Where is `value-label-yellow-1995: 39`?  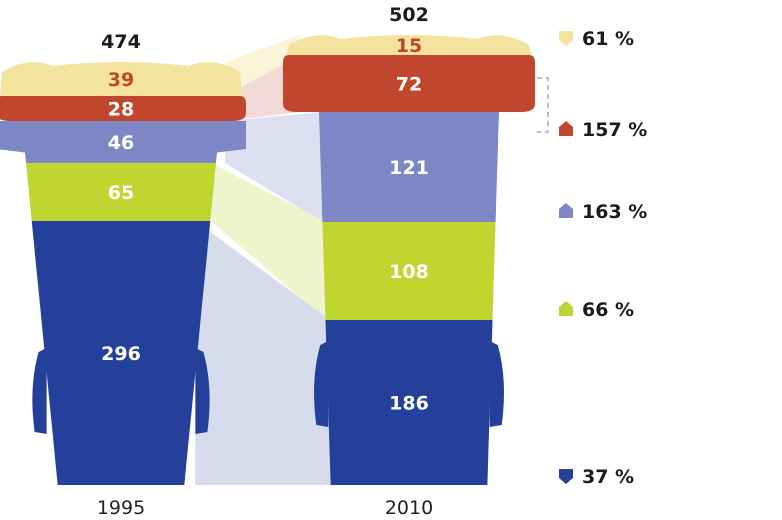
value-label-yellow-1995: 39 is located at coordinates (121, 80).